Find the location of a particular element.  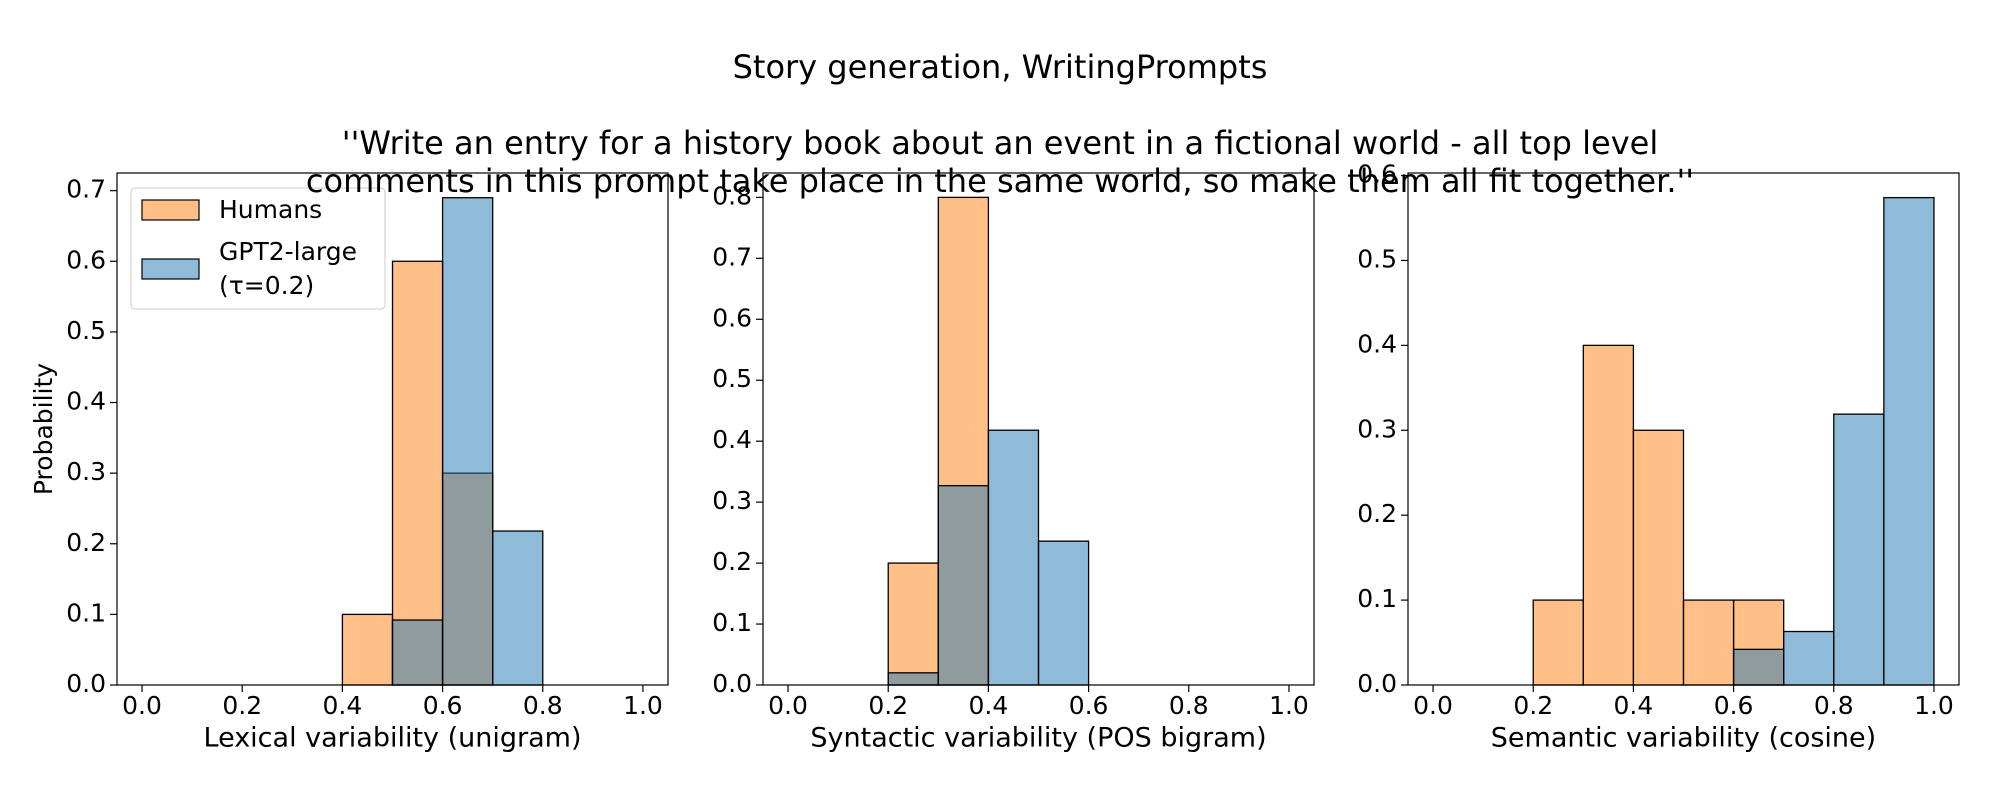

legend-label: GPT2-large (τ=0.2) is located at coordinates (288, 268).